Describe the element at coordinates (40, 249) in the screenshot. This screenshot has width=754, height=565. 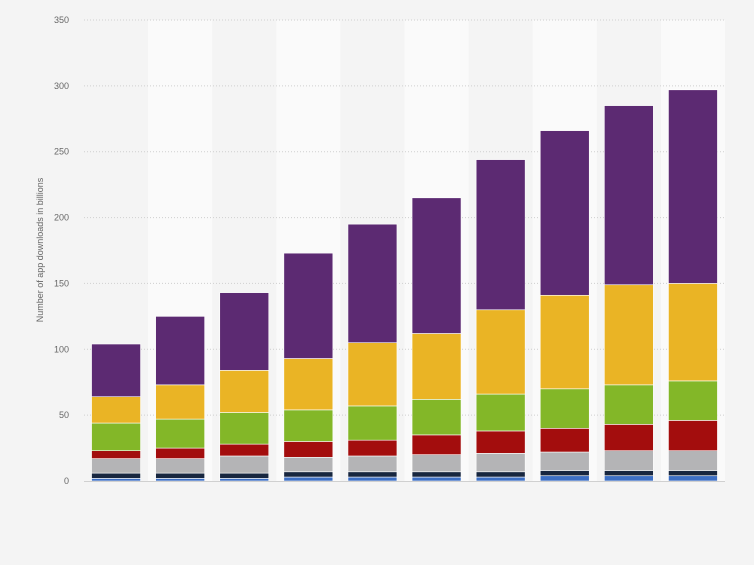
I see `y-axis-title: Number of app downloads in billions` at that location.